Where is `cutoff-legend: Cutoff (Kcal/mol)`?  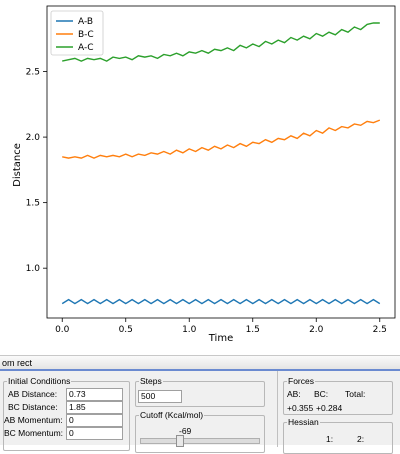 cutoff-legend: Cutoff (Kcal/mol) is located at coordinates (172, 415).